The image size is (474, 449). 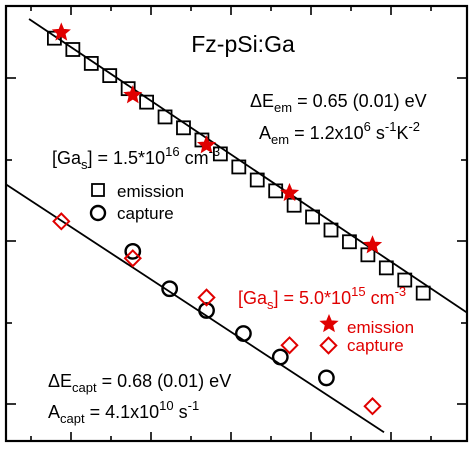 What do you see at coordinates (338, 103) in the screenshot?
I see `emission-energy-annotation: ΔEem = 0.65 (0.01) eV` at bounding box center [338, 103].